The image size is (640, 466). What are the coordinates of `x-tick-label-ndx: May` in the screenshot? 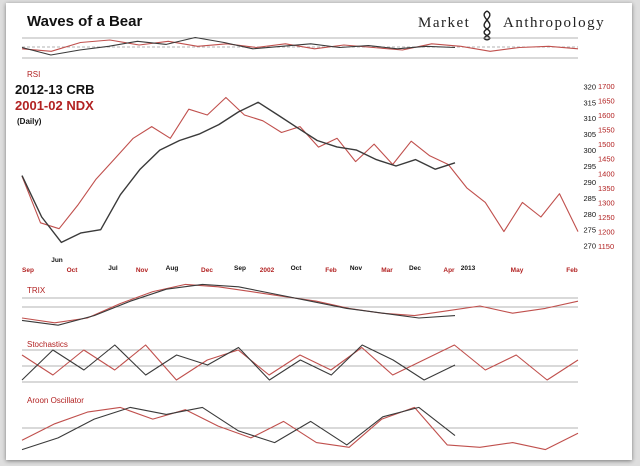 It's located at (517, 270).